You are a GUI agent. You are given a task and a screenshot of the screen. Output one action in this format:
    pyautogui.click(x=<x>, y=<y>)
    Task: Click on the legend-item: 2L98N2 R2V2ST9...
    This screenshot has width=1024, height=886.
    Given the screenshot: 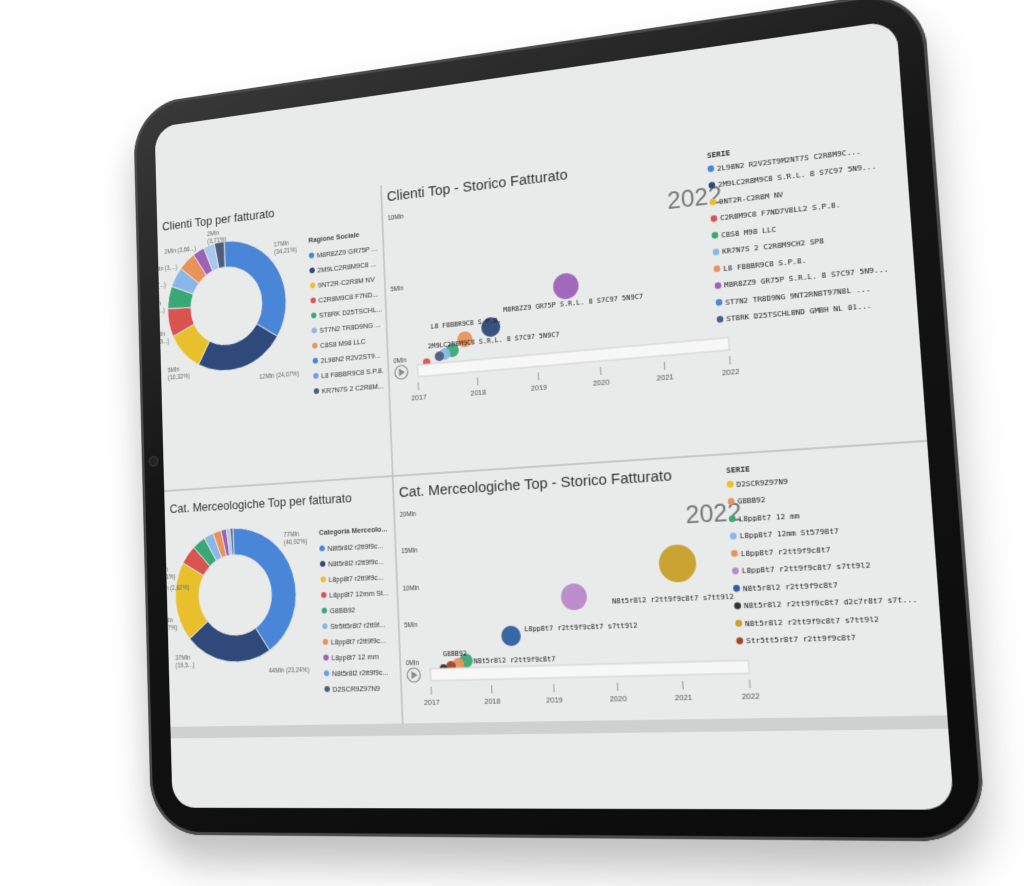 What is the action you would take?
    pyautogui.click(x=351, y=359)
    